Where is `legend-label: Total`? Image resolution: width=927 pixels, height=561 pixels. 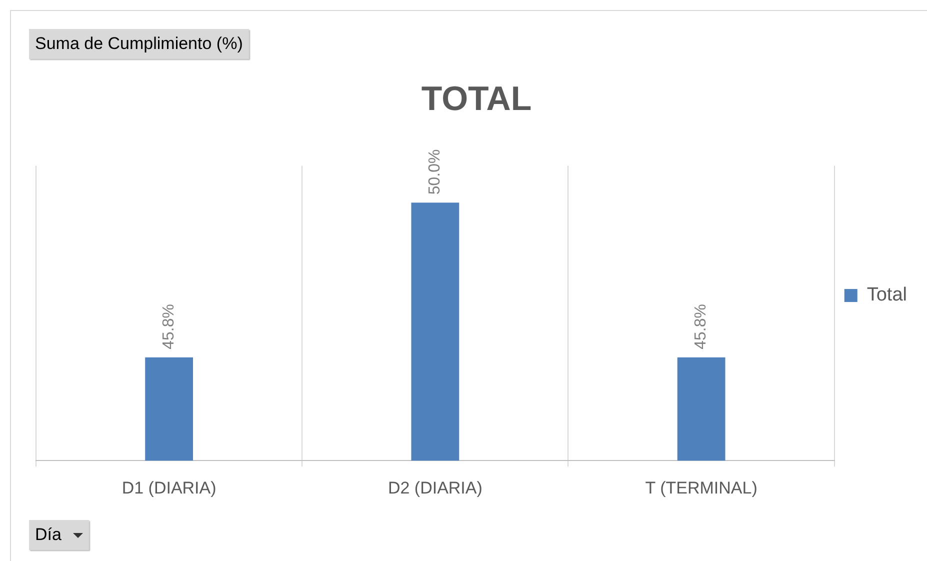
legend-label: Total is located at coordinates (887, 295).